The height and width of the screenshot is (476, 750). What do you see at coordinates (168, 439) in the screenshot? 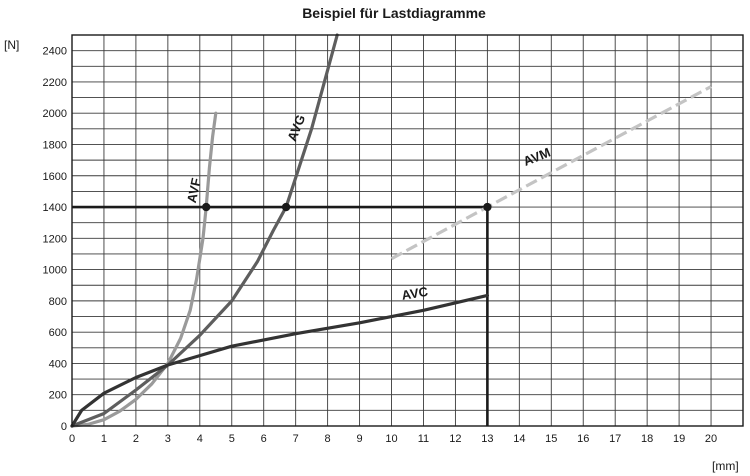
I see `x-tick-label: 3` at bounding box center [168, 439].